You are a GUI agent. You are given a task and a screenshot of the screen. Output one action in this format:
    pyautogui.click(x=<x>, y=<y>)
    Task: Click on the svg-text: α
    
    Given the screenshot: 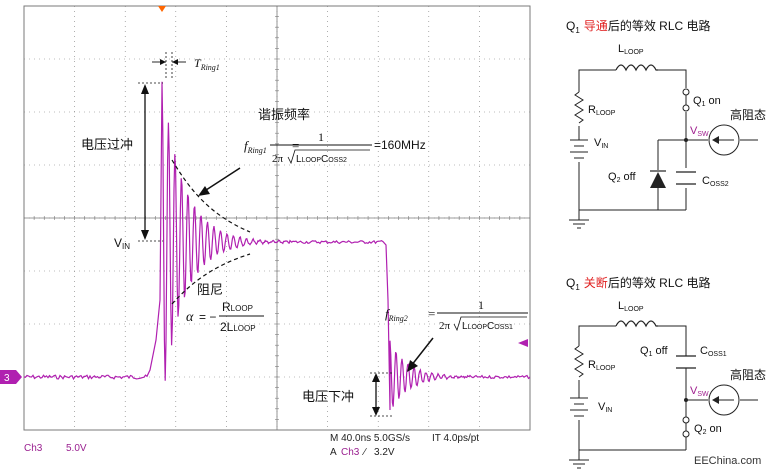 What is the action you would take?
    pyautogui.click(x=190, y=317)
    